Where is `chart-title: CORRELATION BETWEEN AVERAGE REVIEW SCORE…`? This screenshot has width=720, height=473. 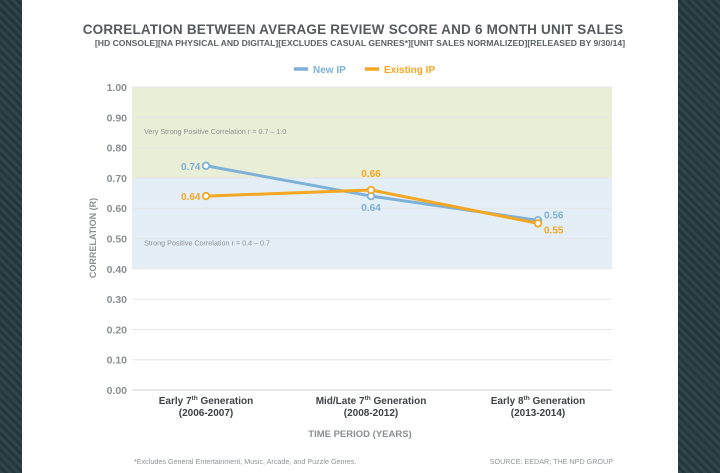
chart-title: CORRELATION BETWEEN AVERAGE REVIEW SCORE… is located at coordinates (353, 29).